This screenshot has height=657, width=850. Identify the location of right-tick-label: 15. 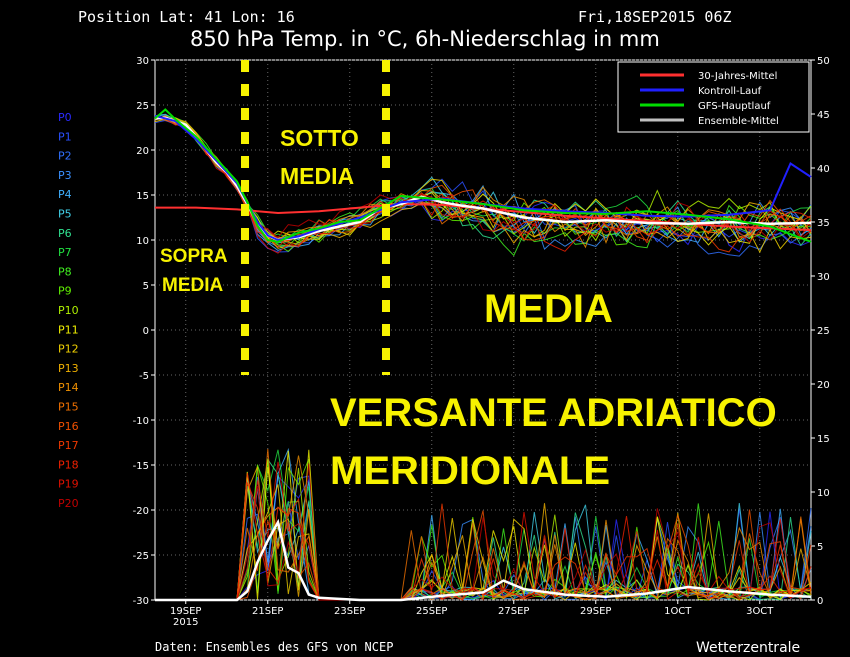
(823, 439).